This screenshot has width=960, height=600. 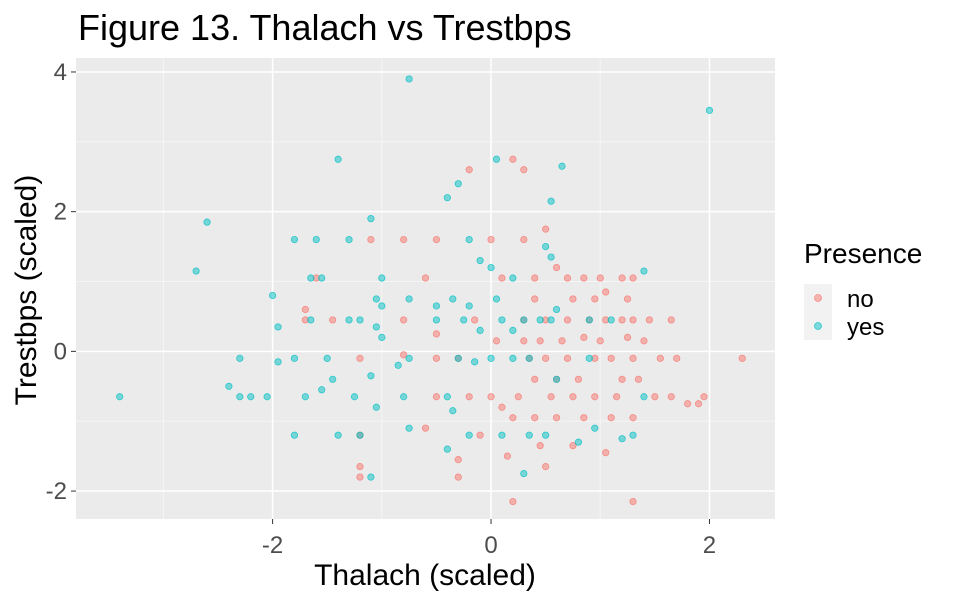 What do you see at coordinates (863, 253) in the screenshot?
I see `legend-title: Presence` at bounding box center [863, 253].